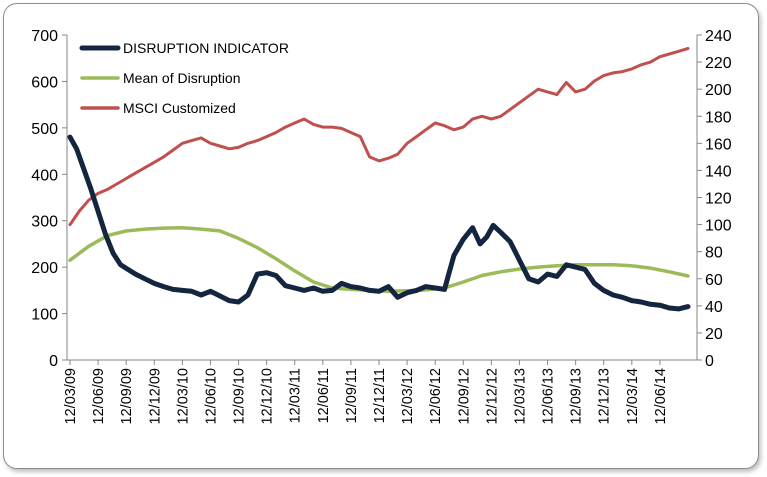 This screenshot has height=477, width=767. I want to click on x-tick-label: 12/12/11, so click(380, 395).